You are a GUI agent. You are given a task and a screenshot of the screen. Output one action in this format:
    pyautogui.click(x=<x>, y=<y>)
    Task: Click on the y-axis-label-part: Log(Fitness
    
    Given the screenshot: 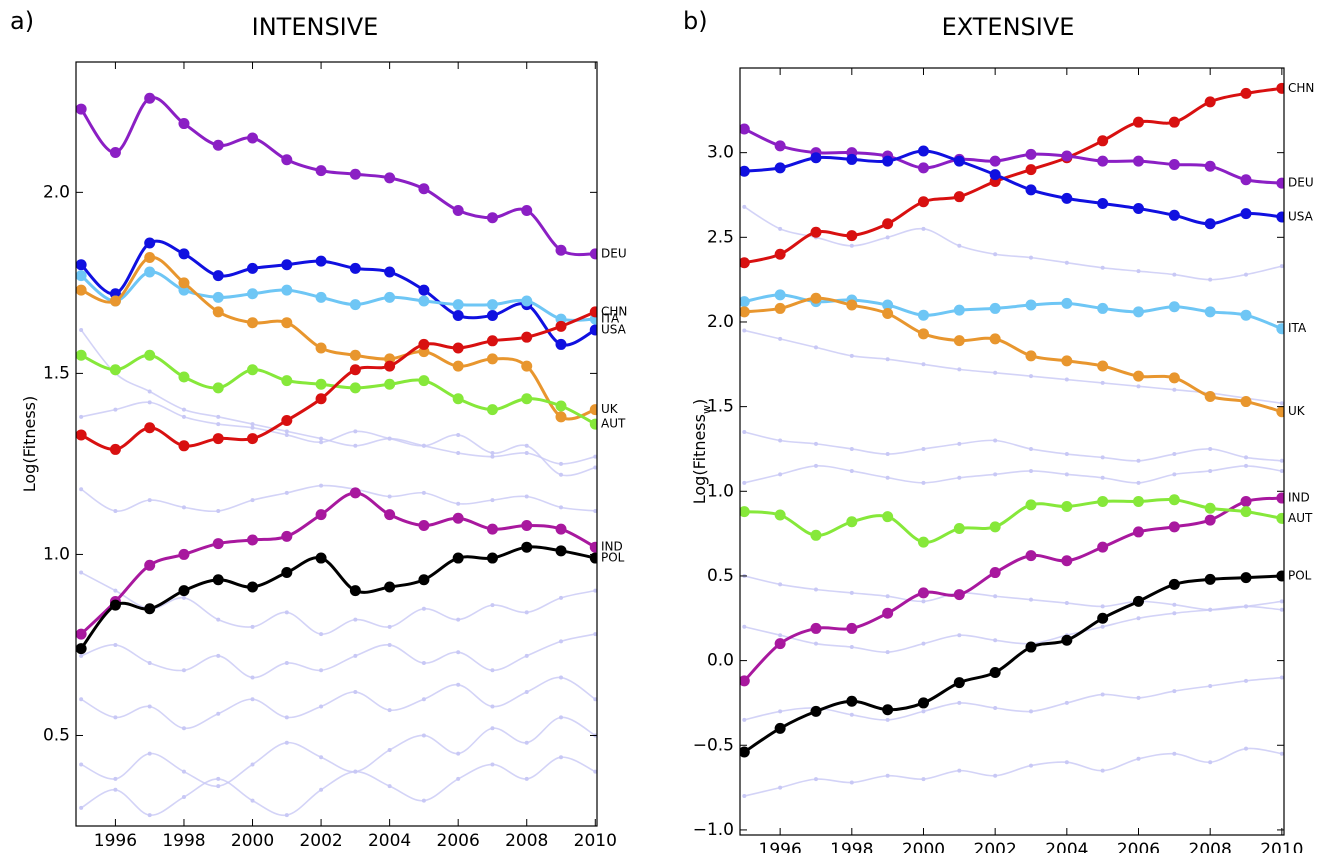 What is the action you would take?
    pyautogui.click(x=699, y=459)
    